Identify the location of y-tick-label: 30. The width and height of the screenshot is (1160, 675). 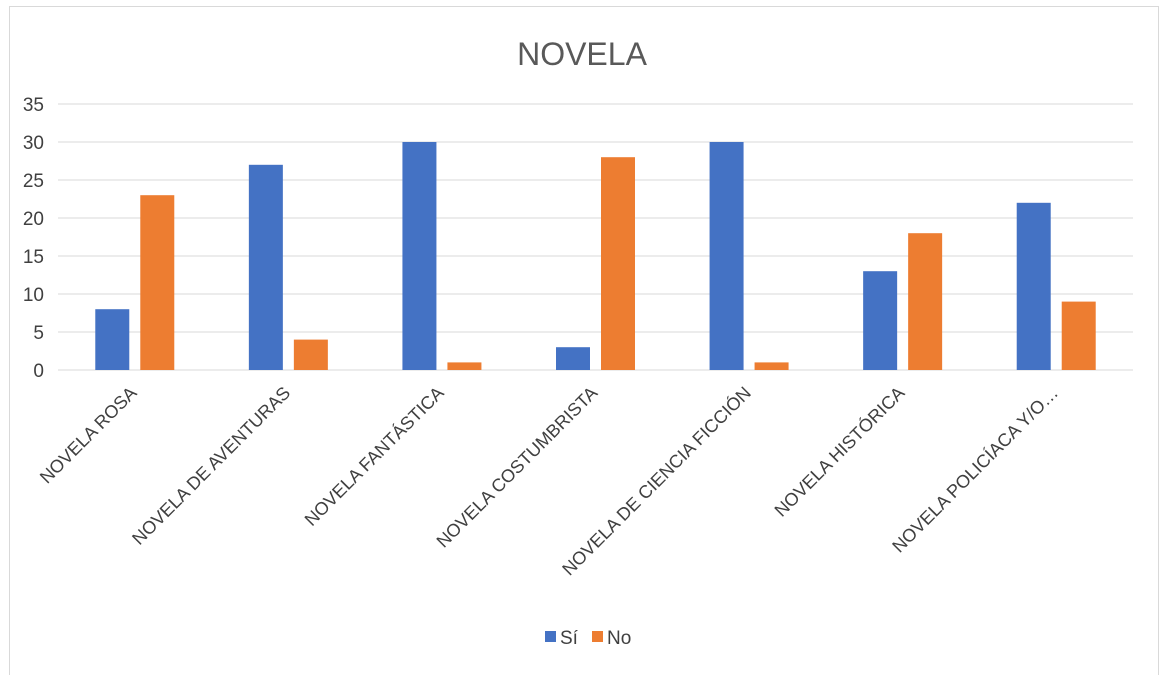
(33, 143).